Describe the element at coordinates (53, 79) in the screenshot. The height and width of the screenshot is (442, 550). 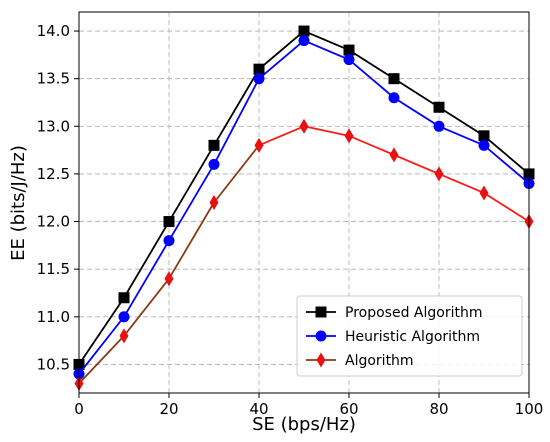
I see `y-tick-label: 13.5` at that location.